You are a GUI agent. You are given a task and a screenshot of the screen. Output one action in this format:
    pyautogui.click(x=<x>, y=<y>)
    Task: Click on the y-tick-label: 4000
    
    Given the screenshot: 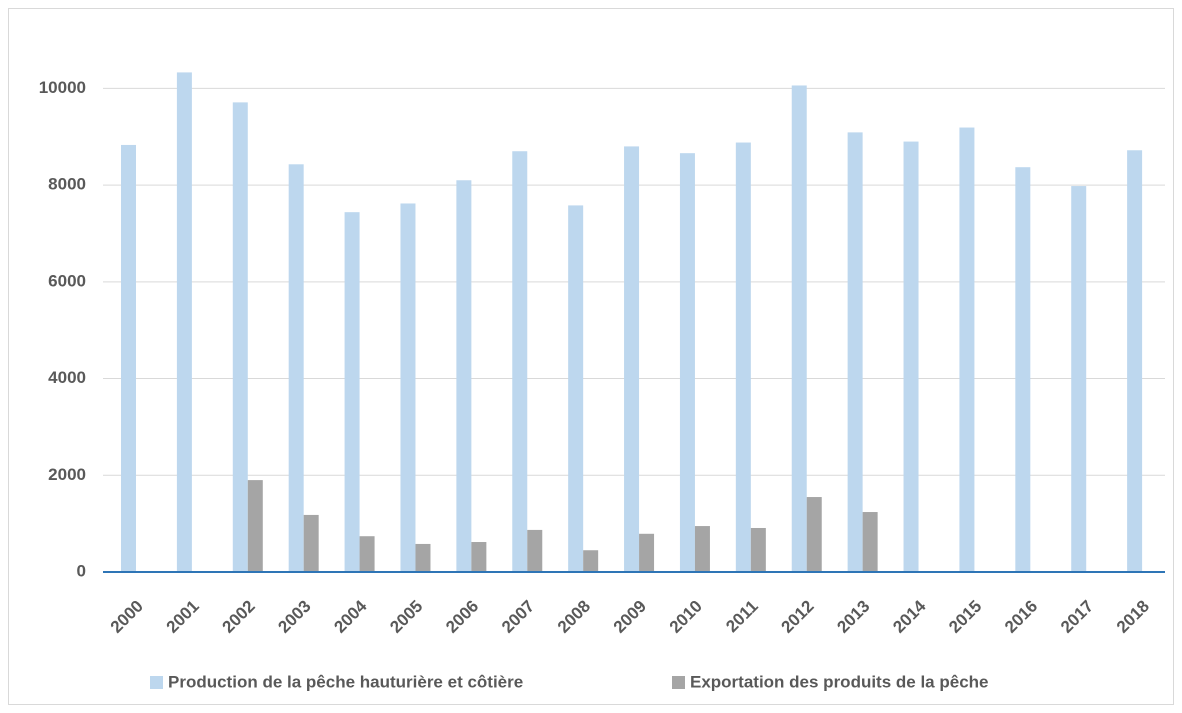 What is the action you would take?
    pyautogui.click(x=67, y=377)
    